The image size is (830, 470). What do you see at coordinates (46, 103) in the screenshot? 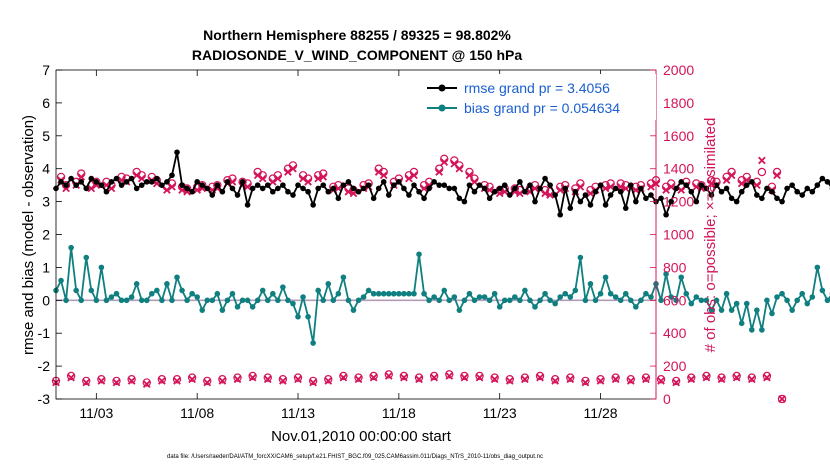
I see `y-tick-label: 6` at bounding box center [46, 103].